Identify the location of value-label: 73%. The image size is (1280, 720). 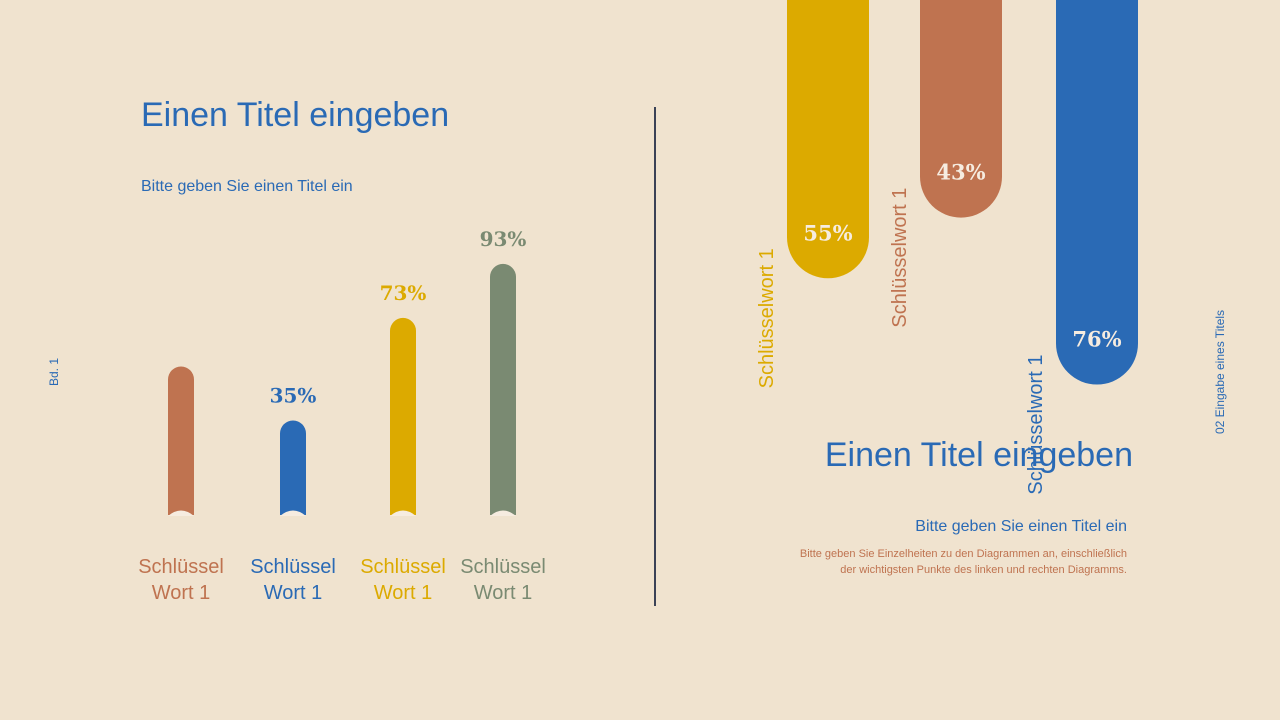
(403, 293).